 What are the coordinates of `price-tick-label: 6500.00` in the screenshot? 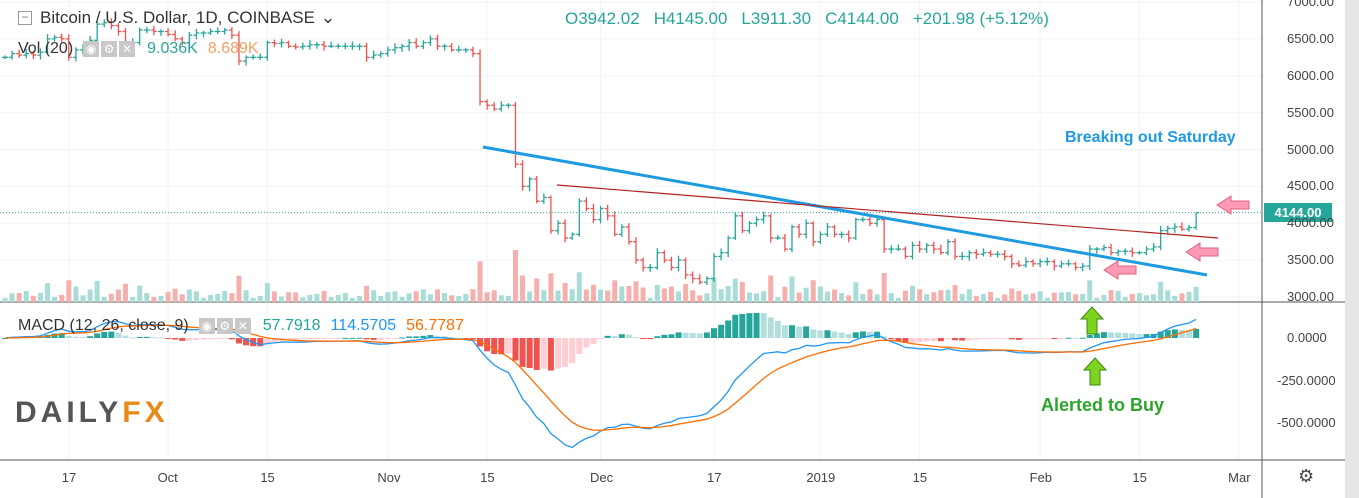 It's located at (1310, 38).